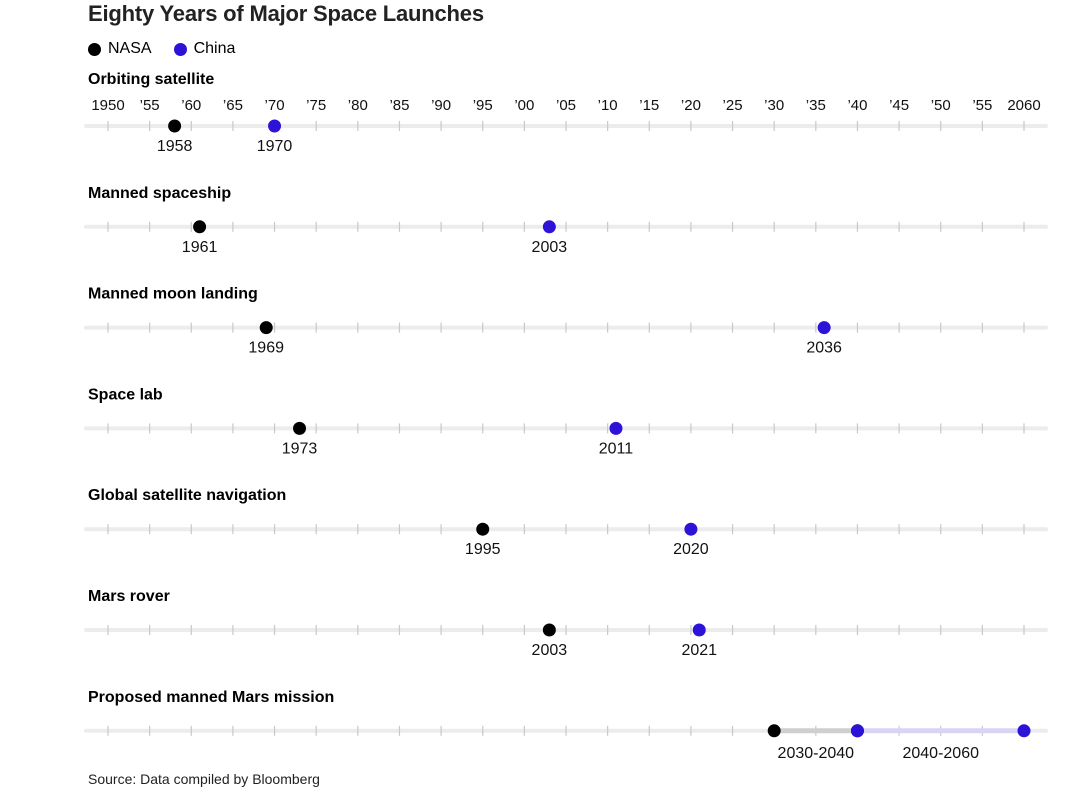 Image resolution: width=1072 pixels, height=802 pixels. What do you see at coordinates (173, 294) in the screenshot?
I see `row-title-manned-moon-landing: Manned moon landing` at bounding box center [173, 294].